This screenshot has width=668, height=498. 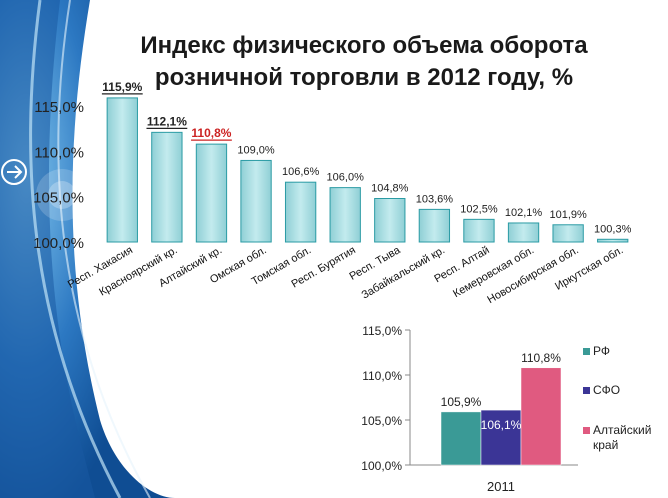 I want to click on data-label: 104,8%, so click(x=390, y=189).